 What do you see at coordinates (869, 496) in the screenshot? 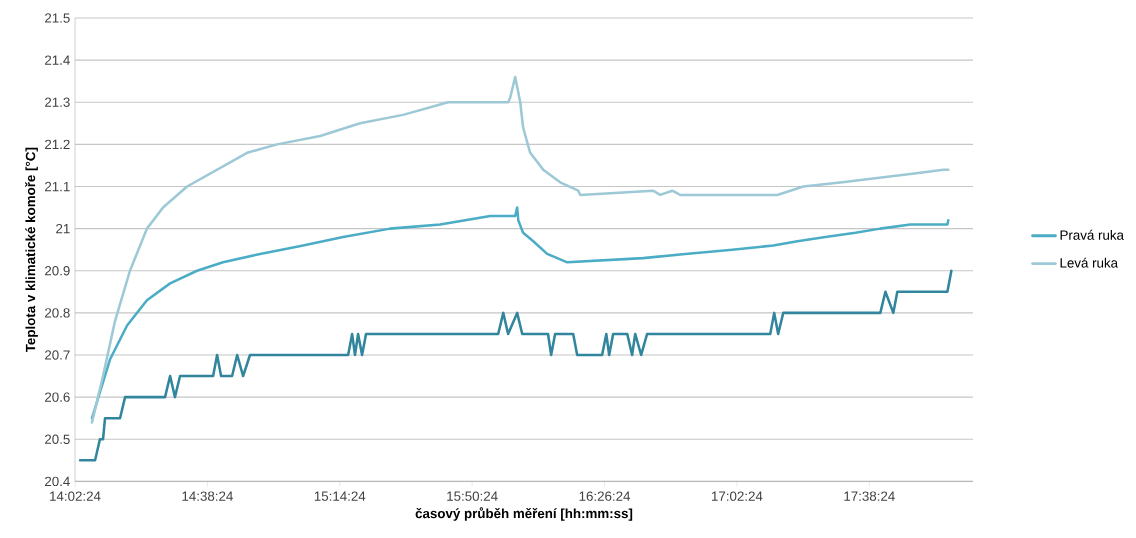
I see `x-tick-label: 17:38:24` at bounding box center [869, 496].